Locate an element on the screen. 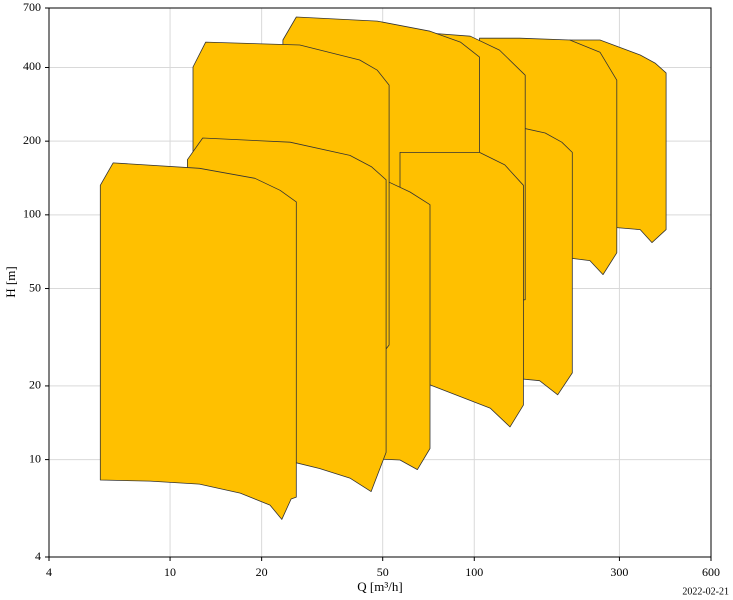  x-axis-label: Q [m³/h] is located at coordinates (379, 586).